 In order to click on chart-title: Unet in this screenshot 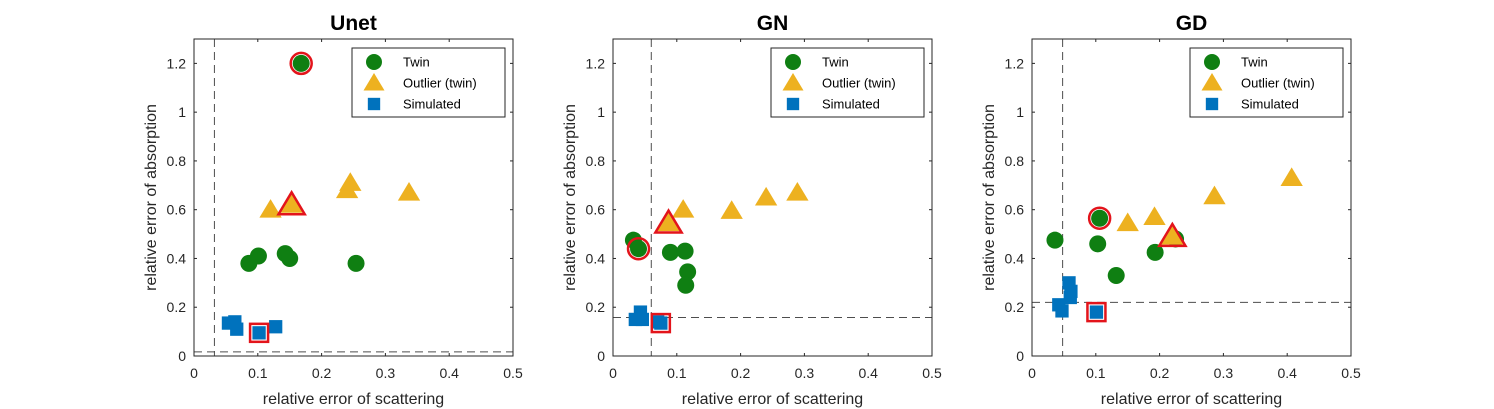, I will do `click(353, 23)`.